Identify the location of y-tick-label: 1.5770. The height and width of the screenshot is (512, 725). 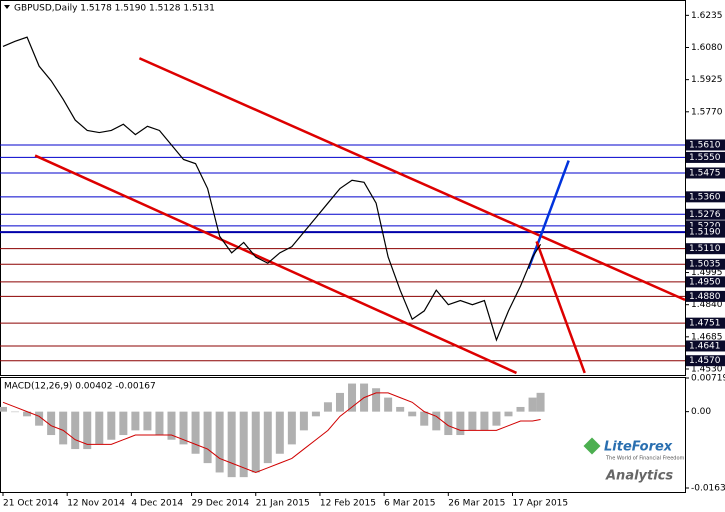
(707, 112).